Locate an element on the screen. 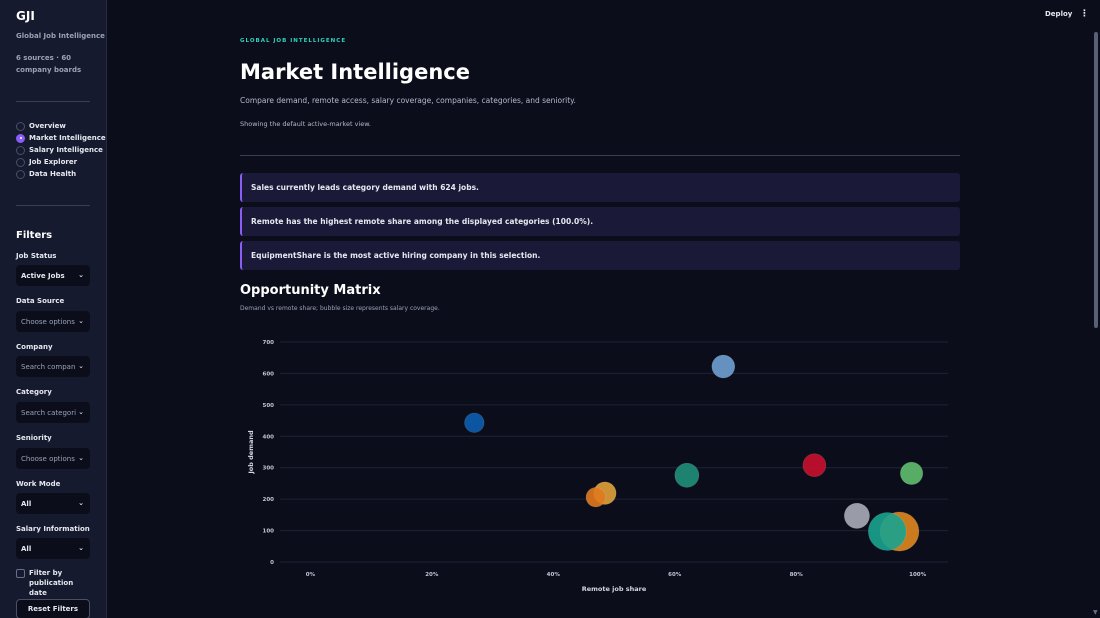 The height and width of the screenshot is (618, 1100). category-placeholder: Search categori is located at coordinates (49, 412).